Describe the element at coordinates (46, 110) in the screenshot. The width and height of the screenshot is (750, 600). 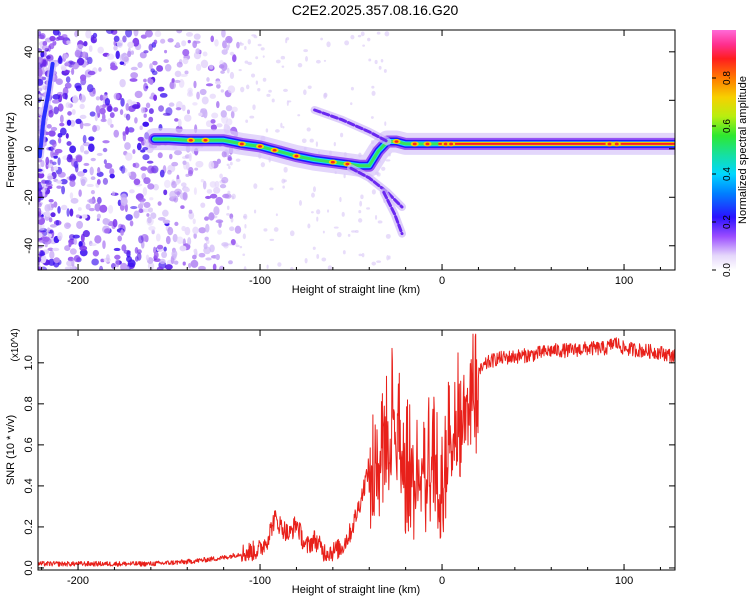
I see `branch-line` at that location.